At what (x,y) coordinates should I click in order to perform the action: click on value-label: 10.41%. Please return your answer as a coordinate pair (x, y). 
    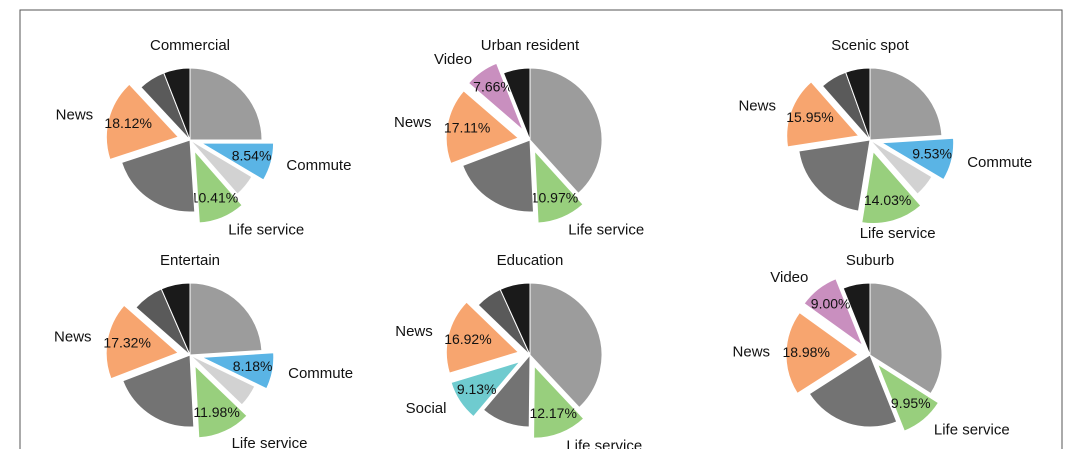
    Looking at the image, I should click on (214, 198).